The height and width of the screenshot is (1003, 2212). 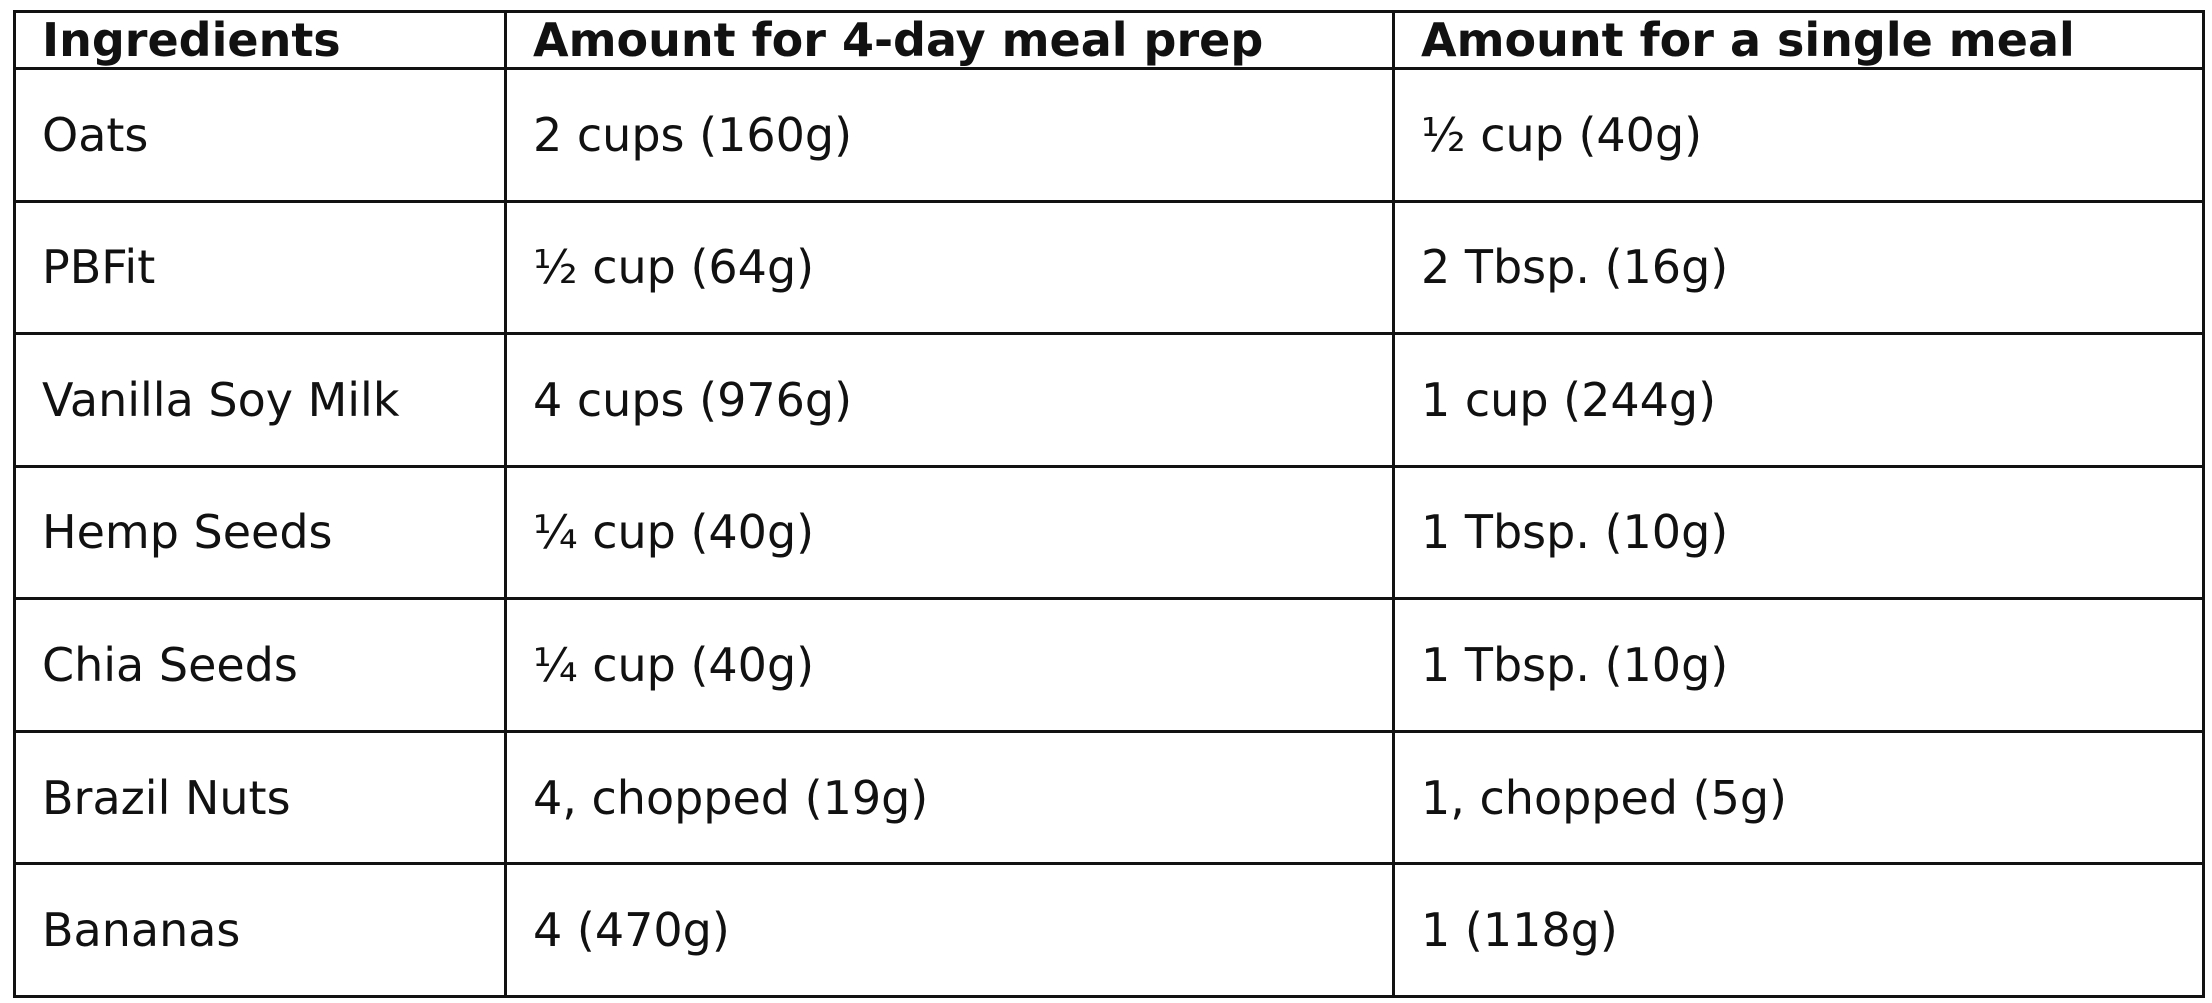 What do you see at coordinates (1798, 40) in the screenshot?
I see `header-cell: Amount for a single meal` at bounding box center [1798, 40].